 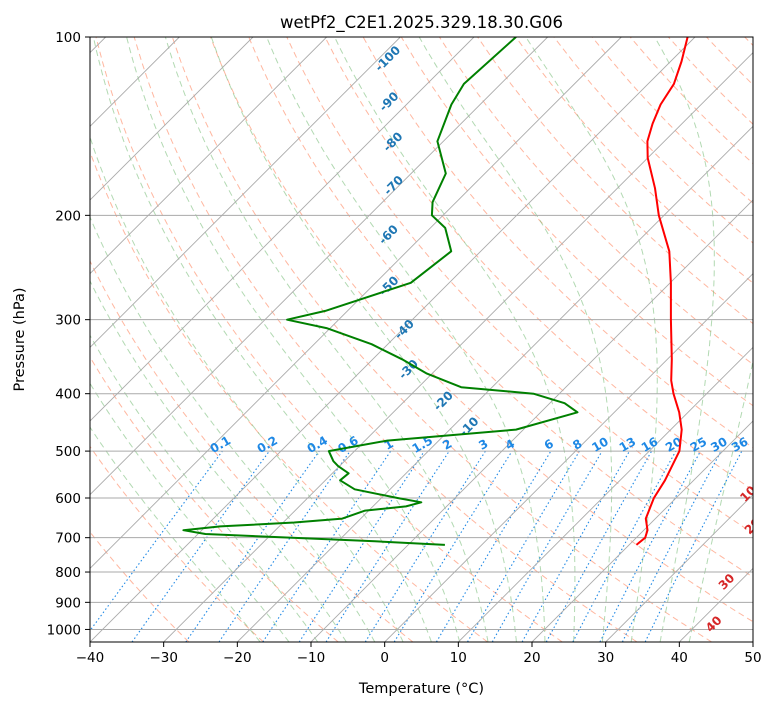 I want to click on y-tick-label: 400, so click(x=68, y=395).